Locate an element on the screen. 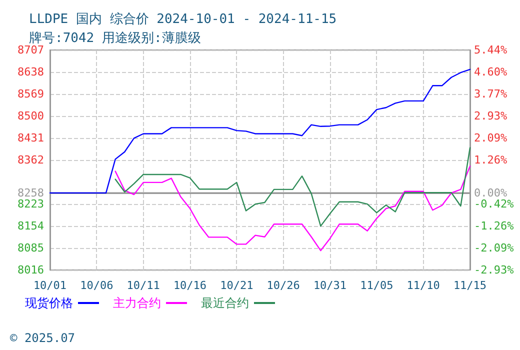 The width and height of the screenshot is (520, 350). x-tick-label: 10/31 is located at coordinates (330, 285).